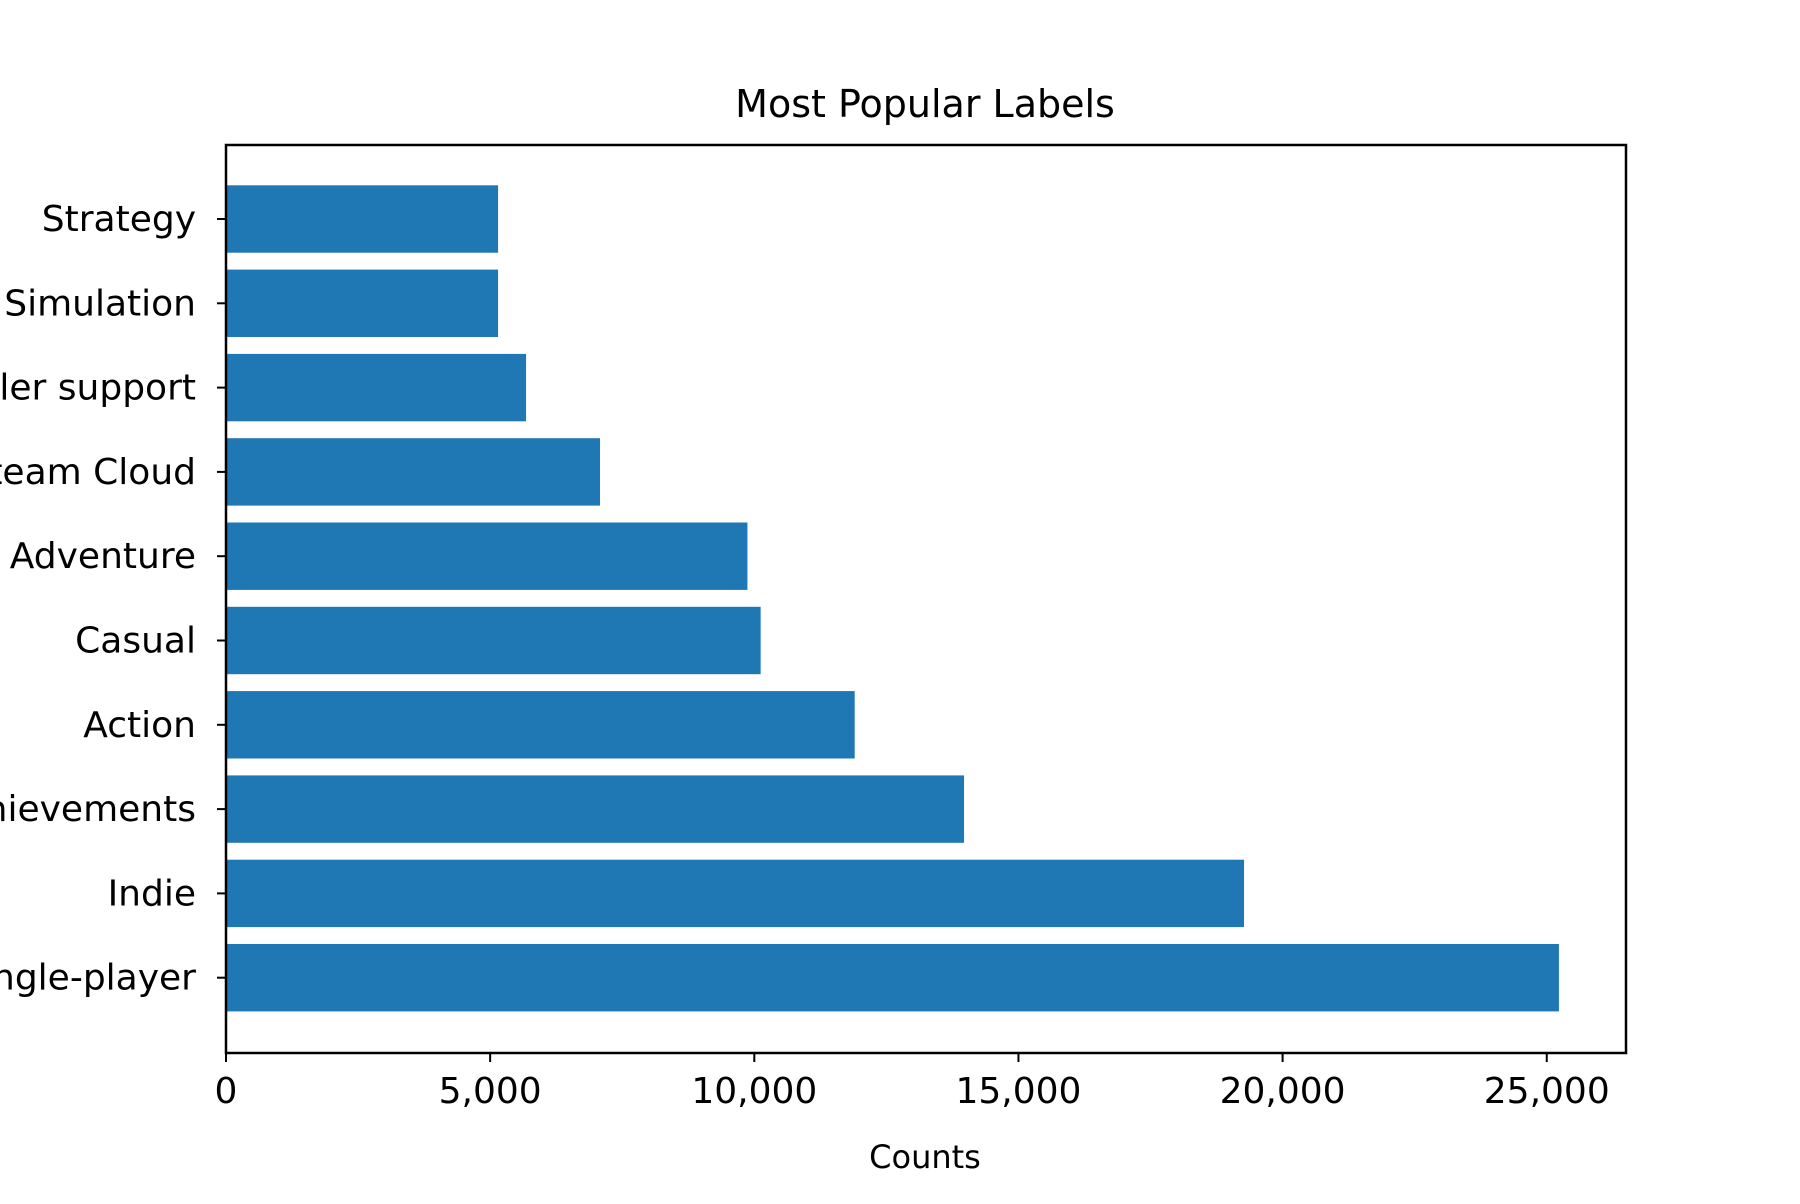 The image size is (1800, 1204). I want to click on bar-simulation, so click(362, 303).